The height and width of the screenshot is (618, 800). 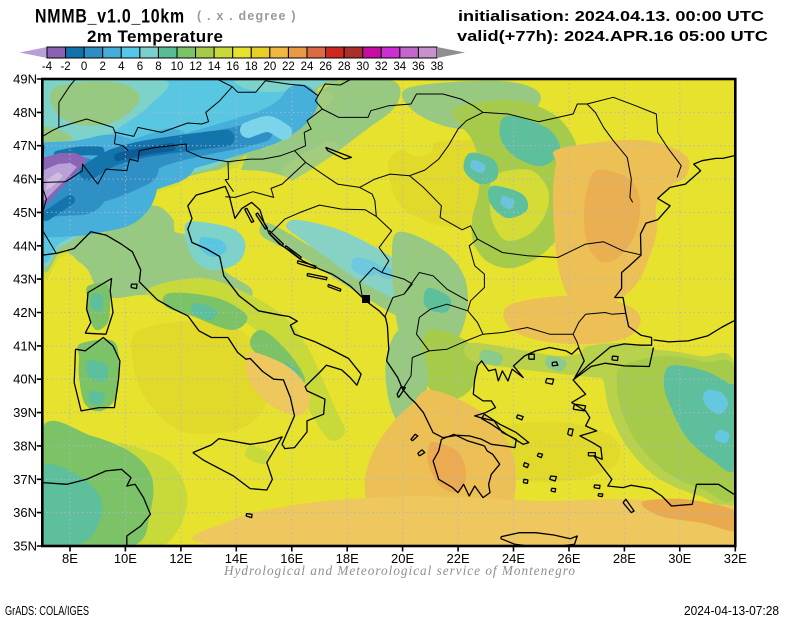 What do you see at coordinates (125, 558) in the screenshot?
I see `svg-text: 10E` at bounding box center [125, 558].